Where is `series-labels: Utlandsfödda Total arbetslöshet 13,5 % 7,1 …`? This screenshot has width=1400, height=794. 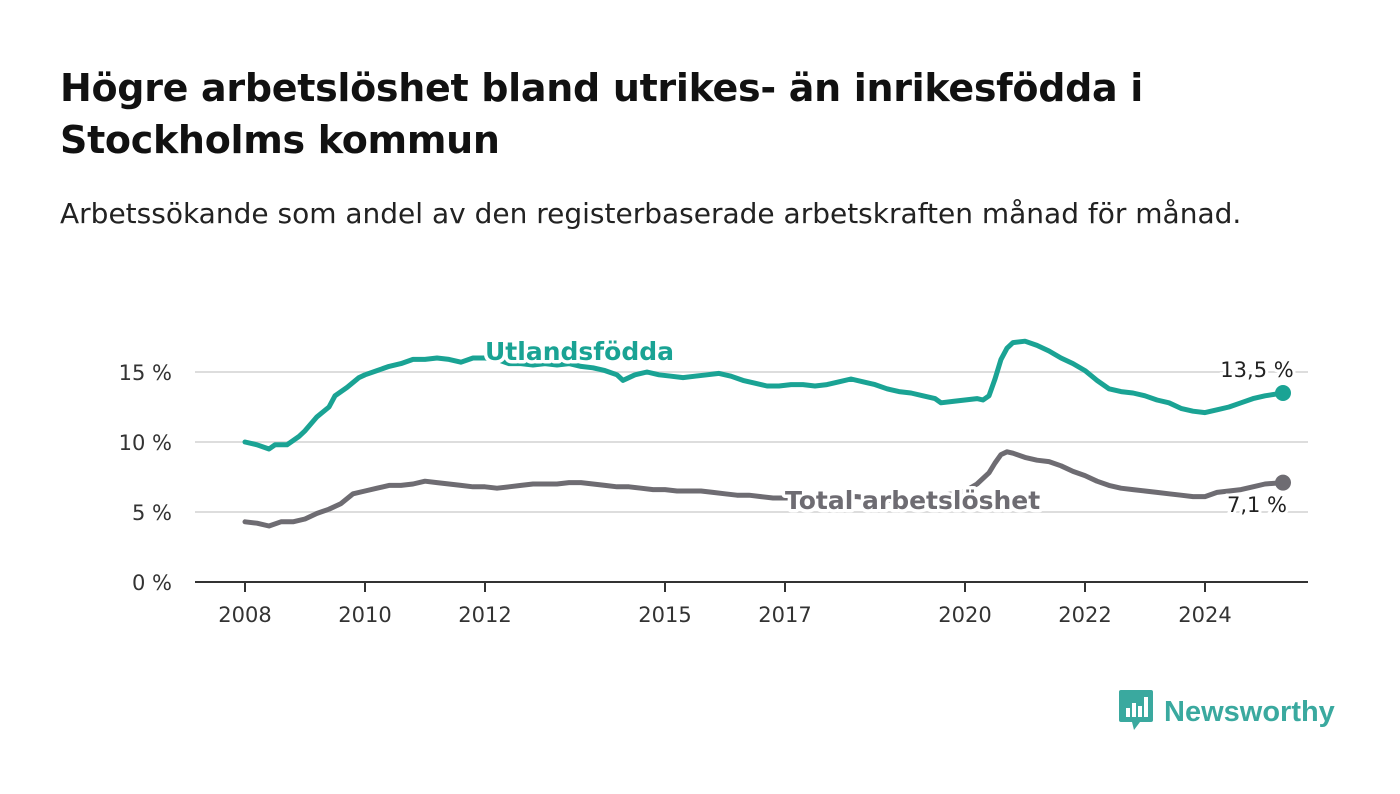 series-labels: Utlandsfödda Total arbetslöshet 13,5 % 7,1 … is located at coordinates (889, 427).